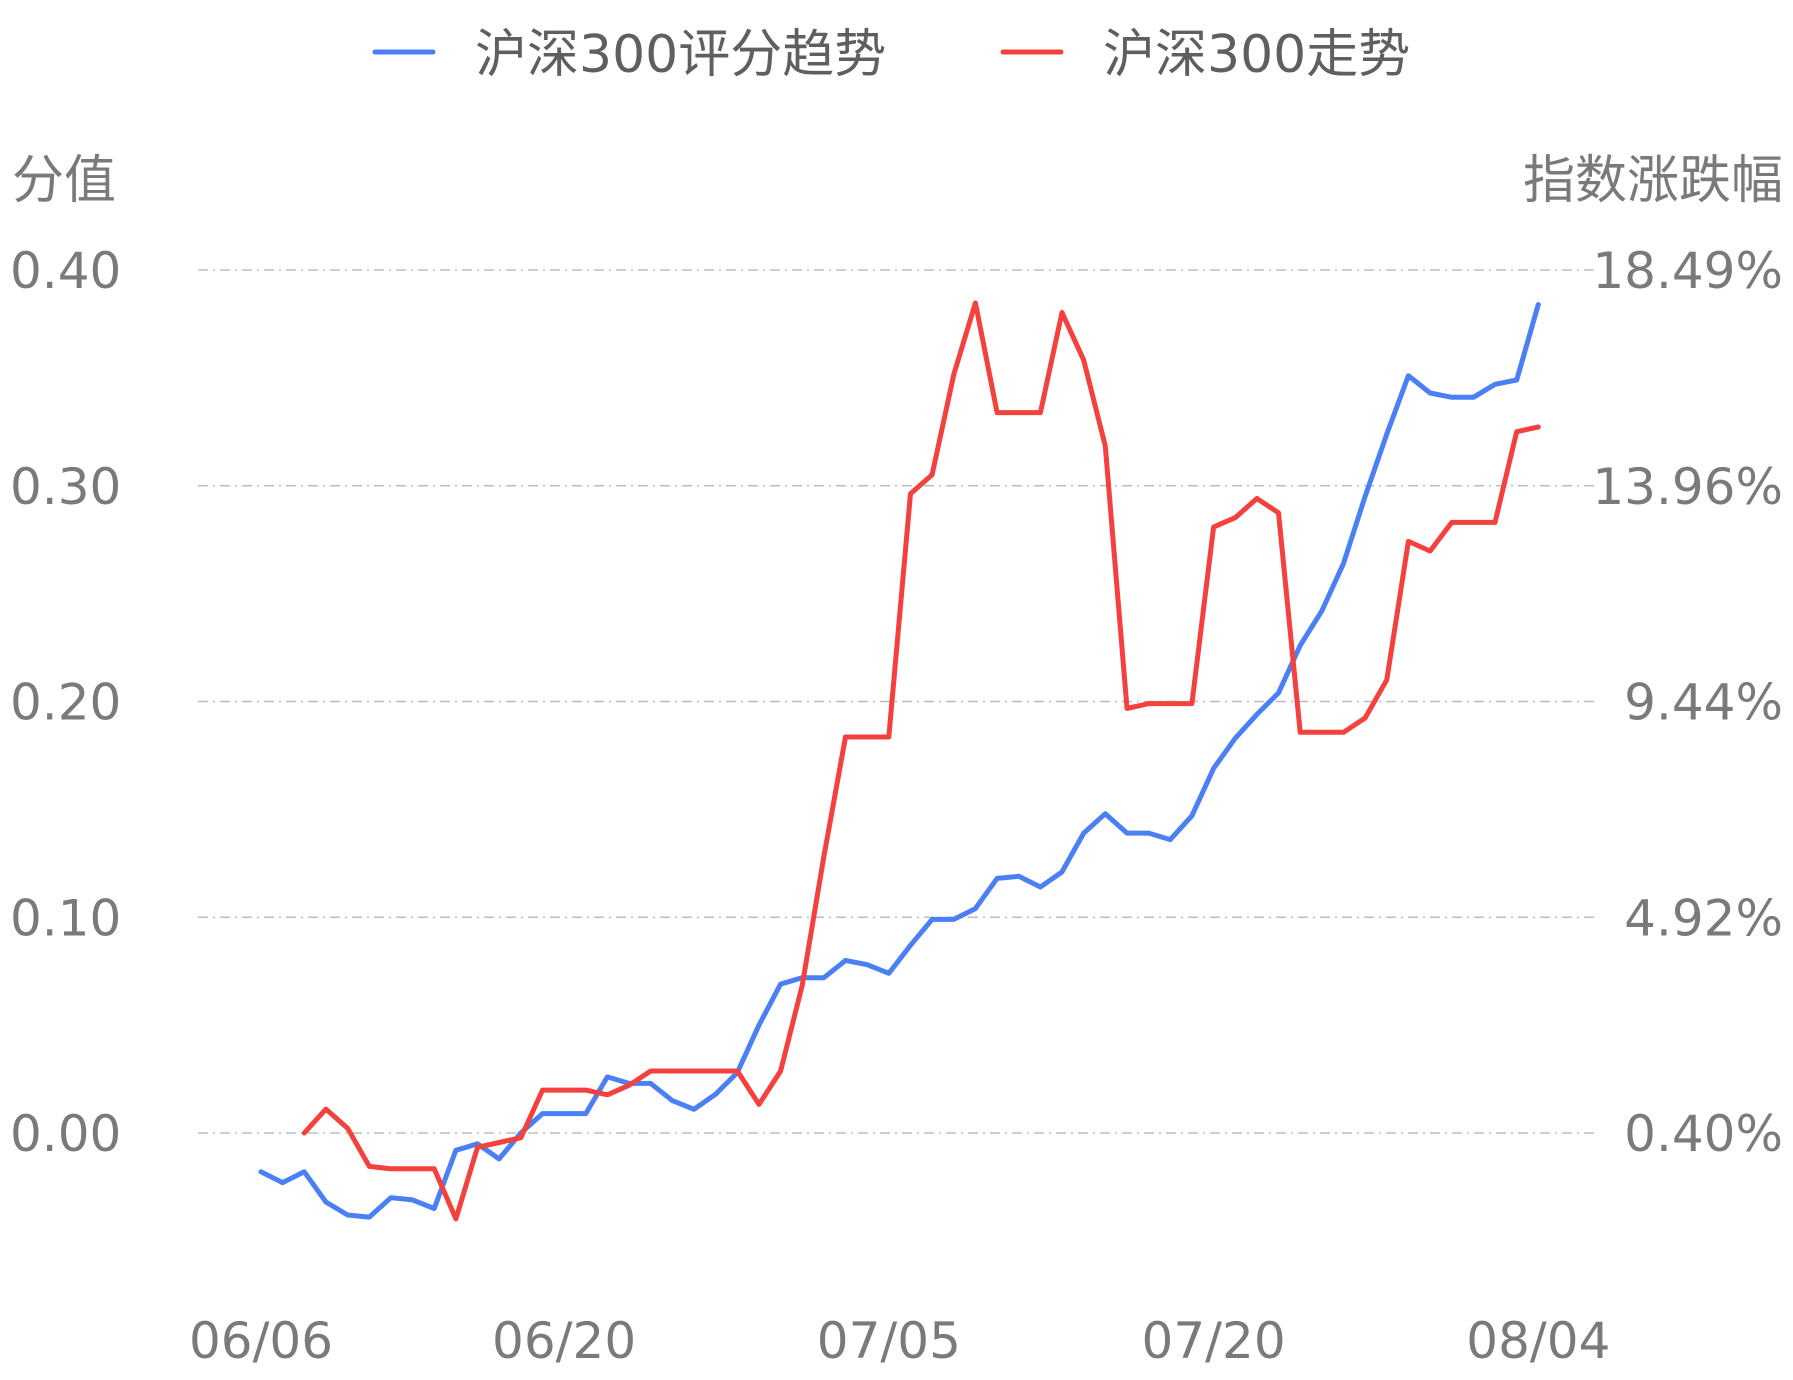  What do you see at coordinates (1653, 181) in the screenshot?
I see `right-axis-title: 指数涨跌幅` at bounding box center [1653, 181].